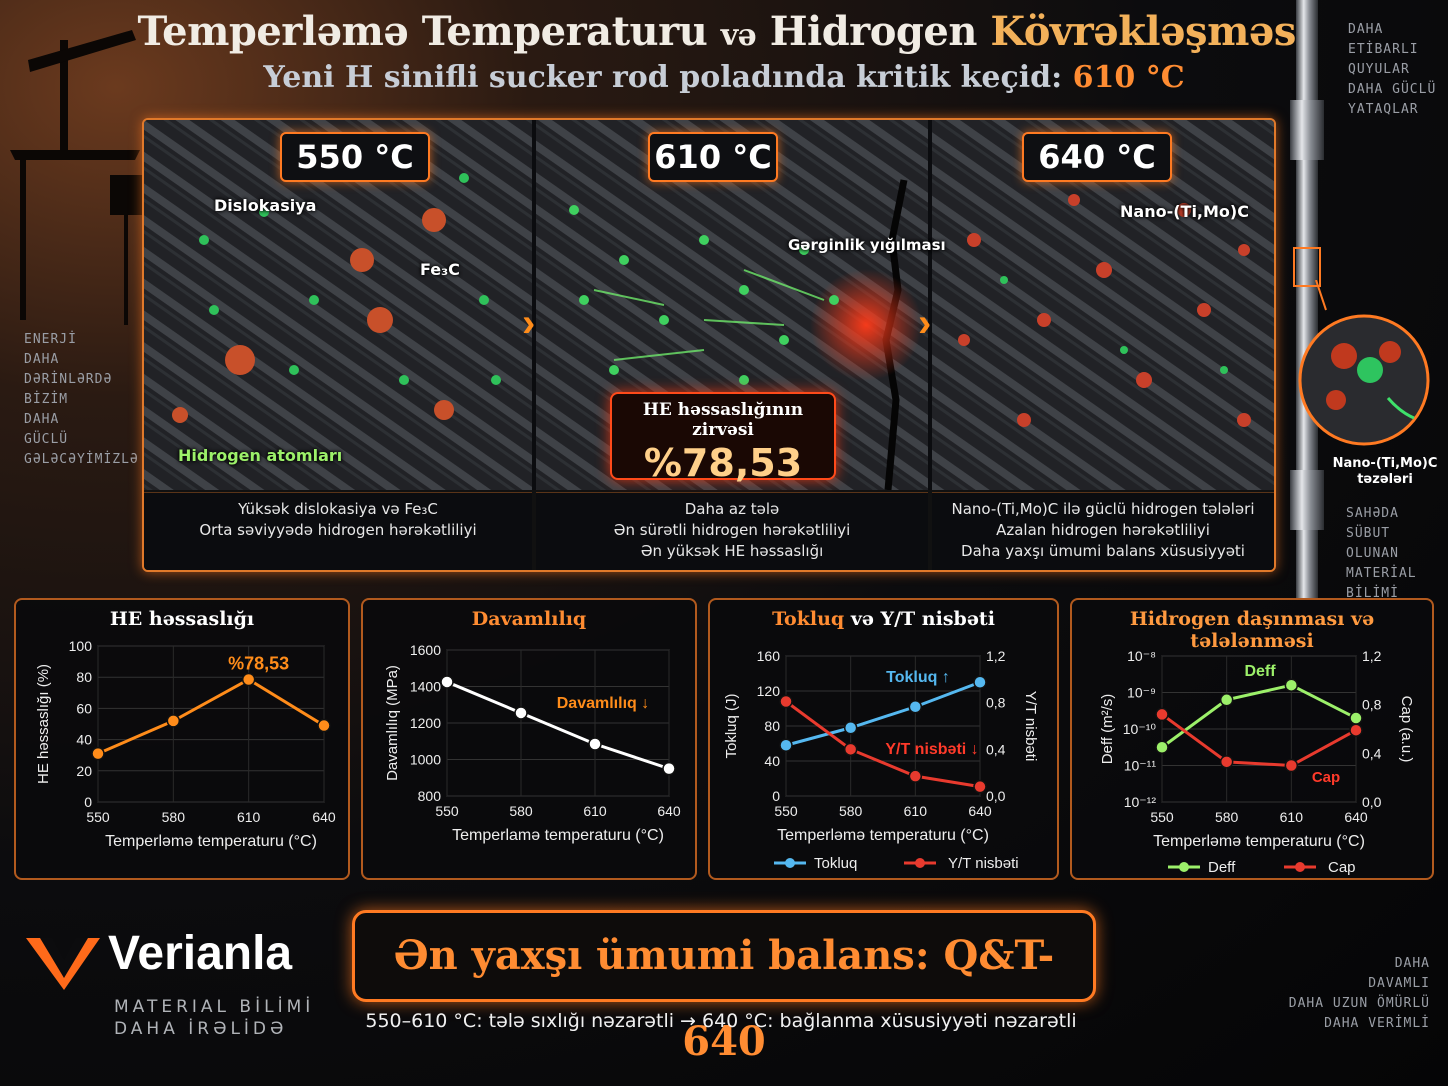 Image resolution: width=1448 pixels, height=1086 pixels. What do you see at coordinates (214, 1007) in the screenshot?
I see `brand-tagline-line: MATERIAL BİLİMİ` at bounding box center [214, 1007].